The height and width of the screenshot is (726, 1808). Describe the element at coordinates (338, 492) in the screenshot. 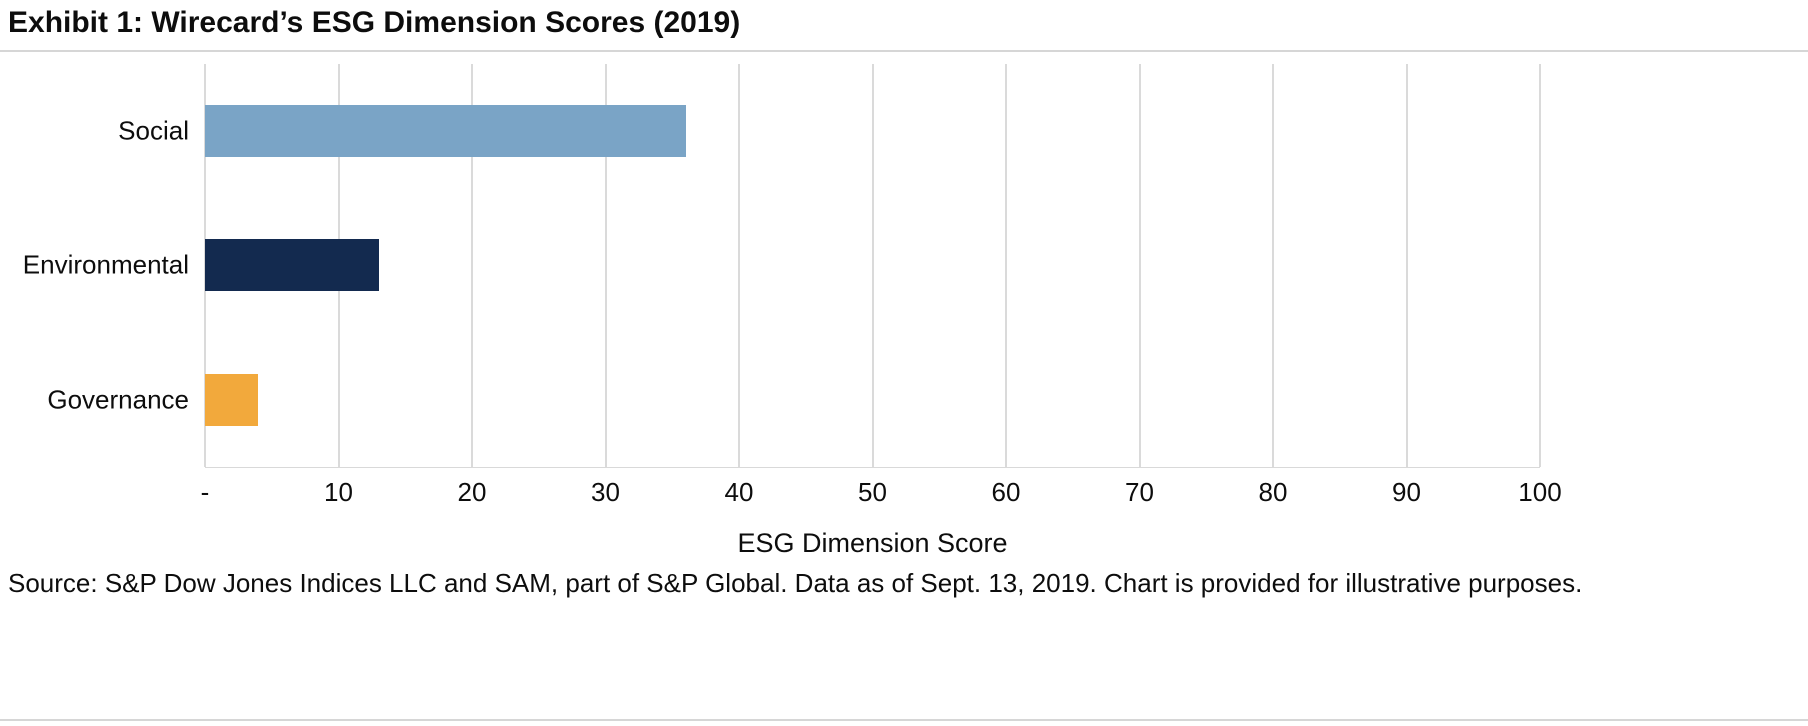

I see `x-tick-label: 10` at that location.